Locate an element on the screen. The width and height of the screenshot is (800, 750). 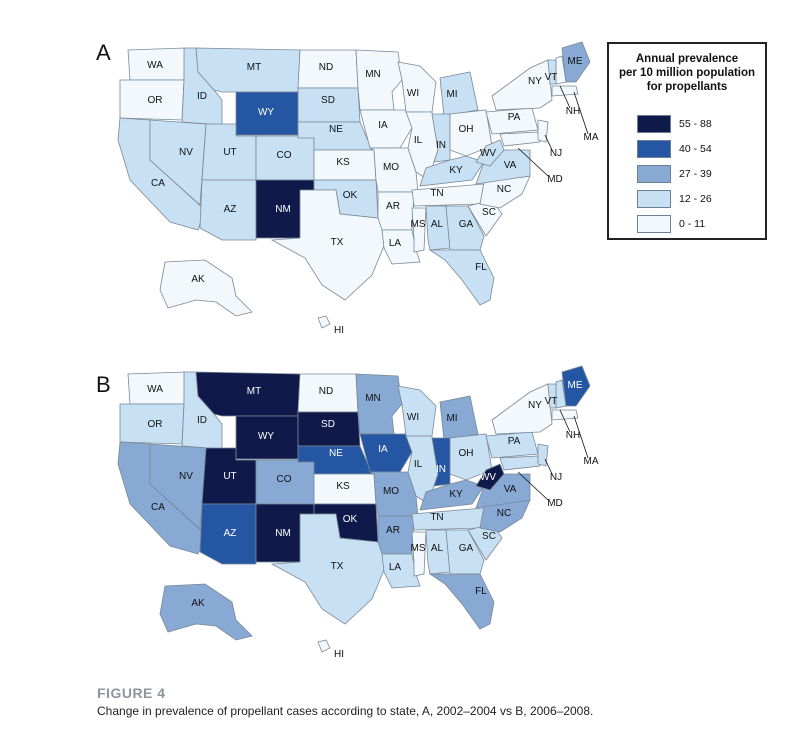
state-label-in: IN is located at coordinates (441, 145).